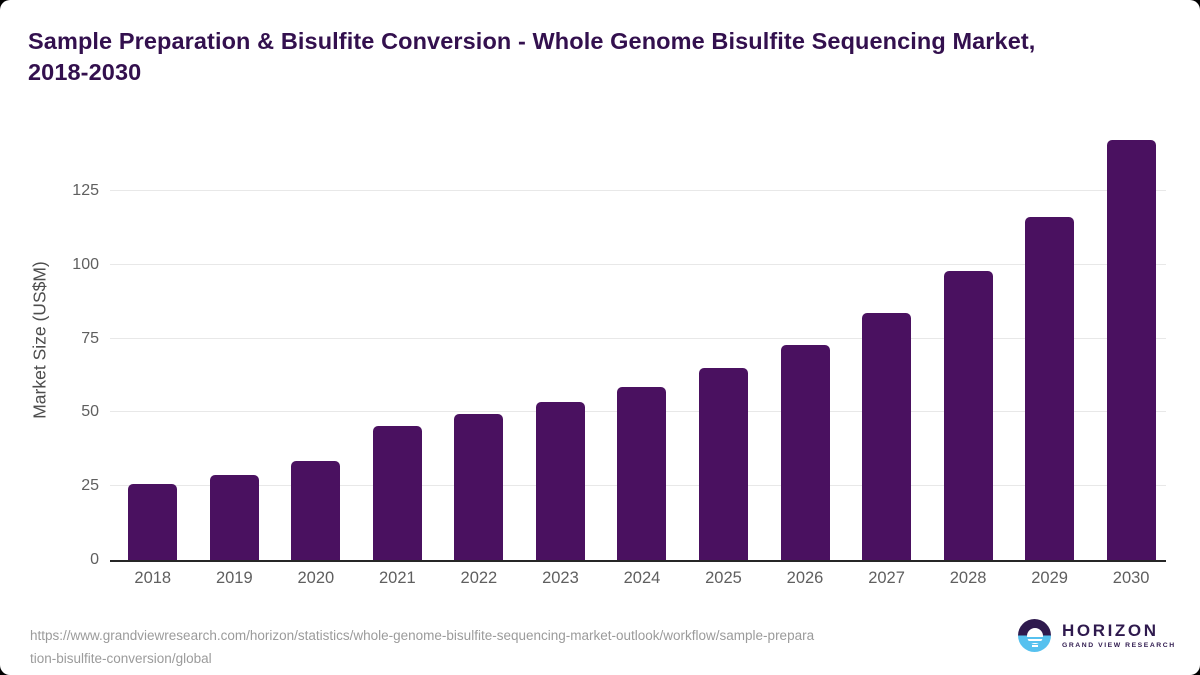 The image size is (1200, 675). Describe the element at coordinates (1110, 630) in the screenshot. I see `horizon-logo-name: HORIZON` at that location.